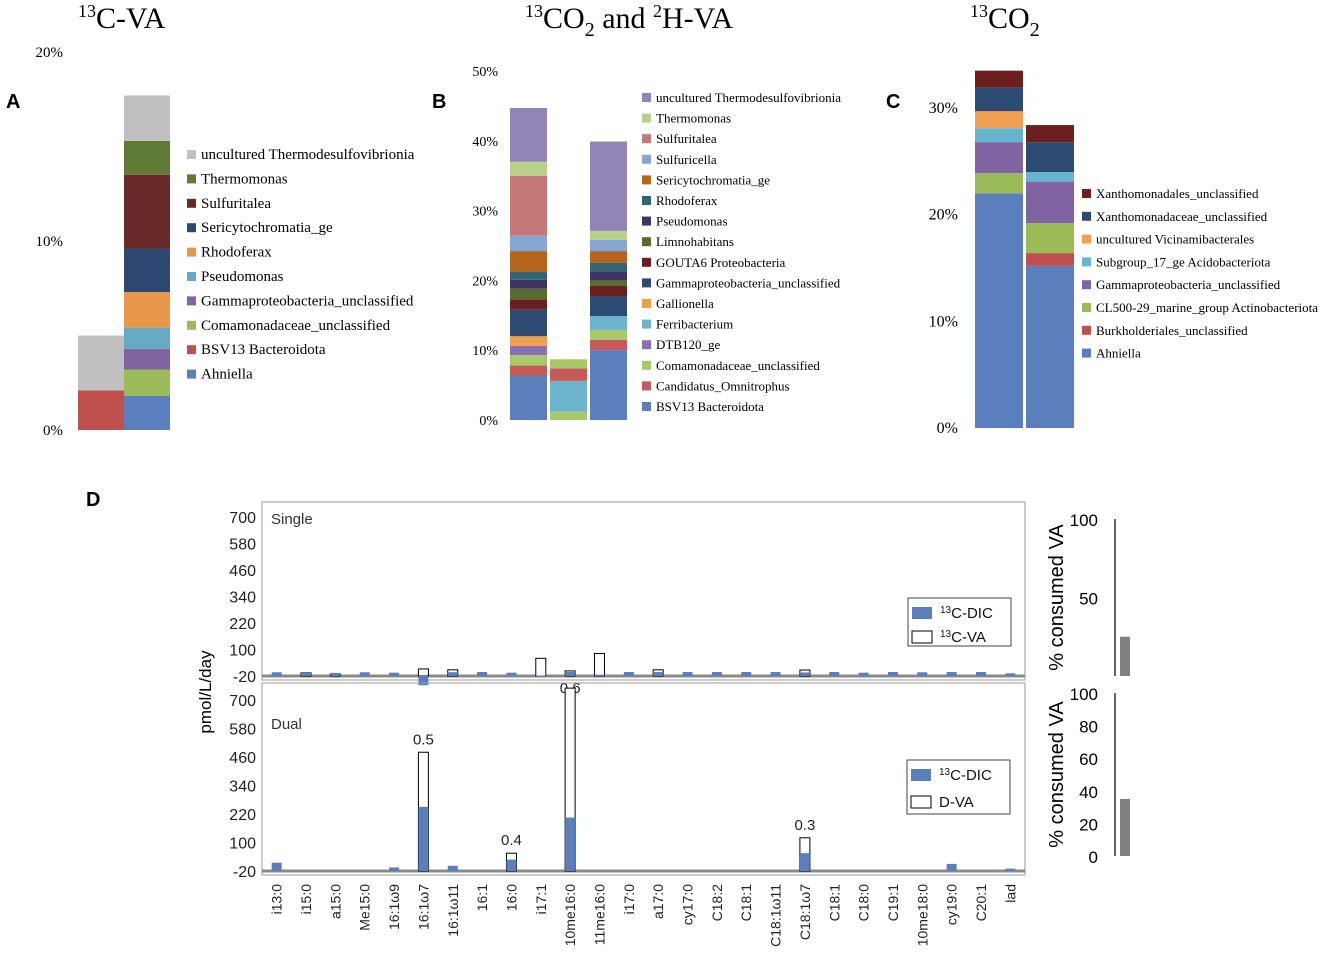 The width and height of the screenshot is (1325, 965). I want to click on y-tick-label: 50%, so click(485, 72).